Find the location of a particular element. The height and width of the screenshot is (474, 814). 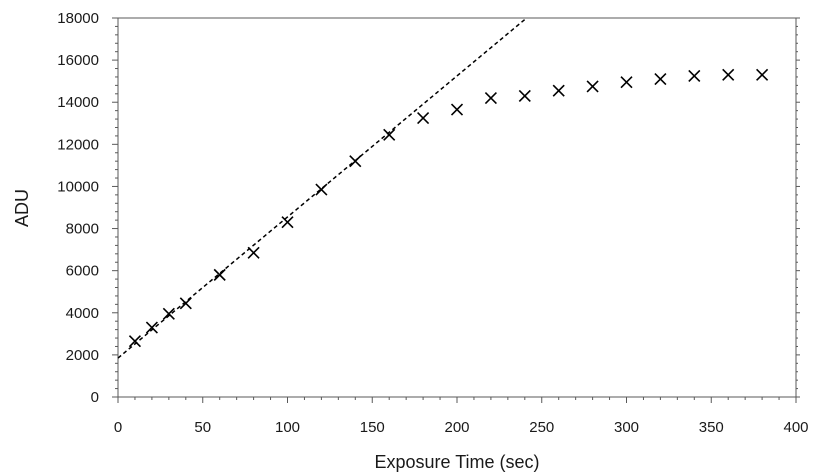

x-tick-label: 50 is located at coordinates (202, 427).